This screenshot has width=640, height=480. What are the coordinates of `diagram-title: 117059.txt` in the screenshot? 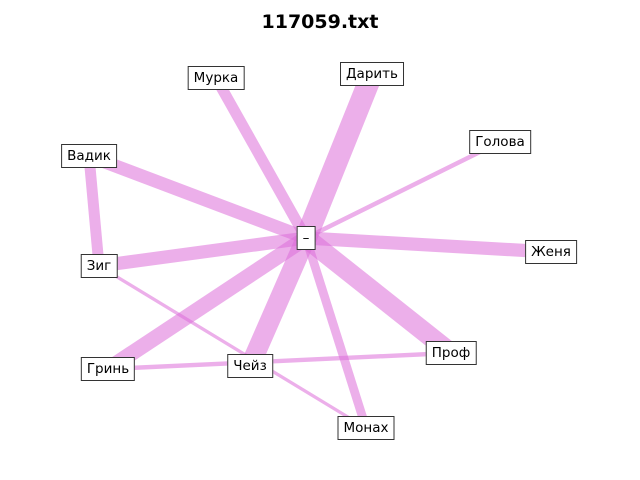 It's located at (320, 22).